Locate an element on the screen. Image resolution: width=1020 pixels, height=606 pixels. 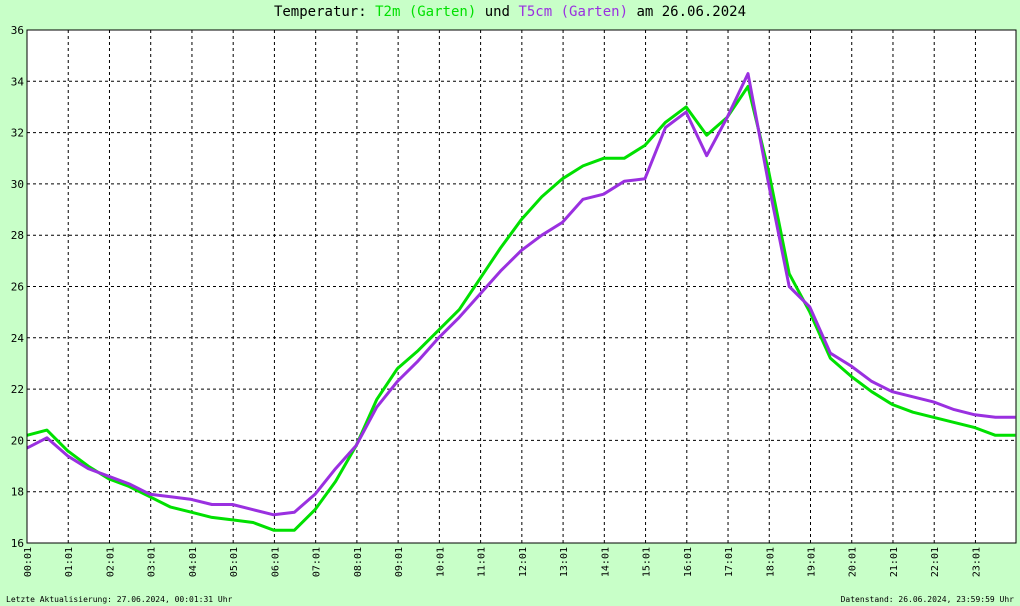
x-tick-label: 07:01 is located at coordinates (317, 562).